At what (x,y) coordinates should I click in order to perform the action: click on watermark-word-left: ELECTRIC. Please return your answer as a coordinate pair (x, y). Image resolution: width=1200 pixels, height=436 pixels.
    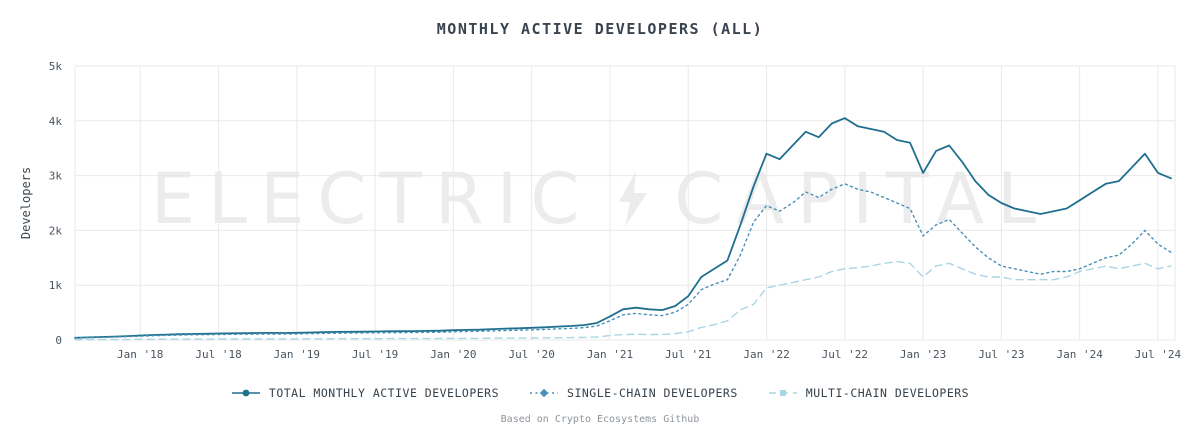
    Looking at the image, I should click on (371, 199).